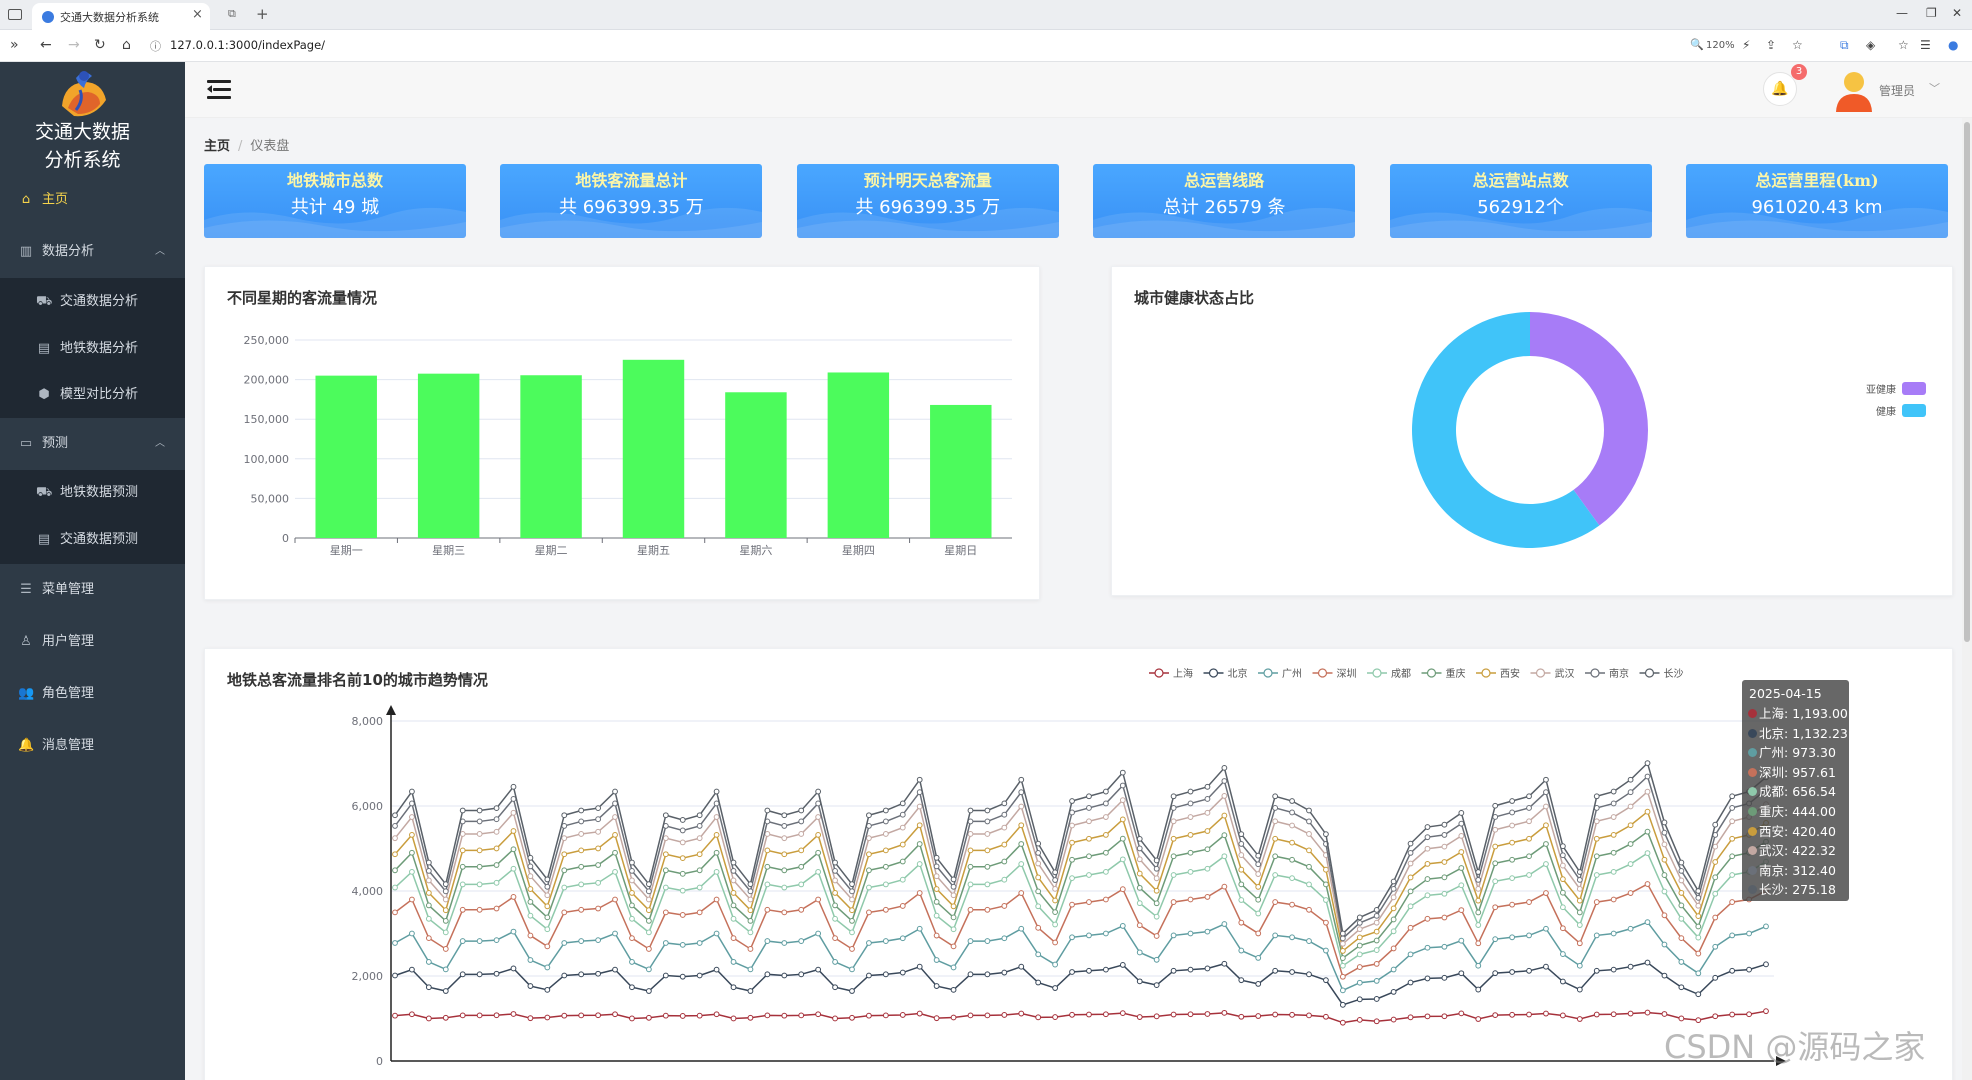  I want to click on zoom-icon: 🔍, so click(1697, 44).